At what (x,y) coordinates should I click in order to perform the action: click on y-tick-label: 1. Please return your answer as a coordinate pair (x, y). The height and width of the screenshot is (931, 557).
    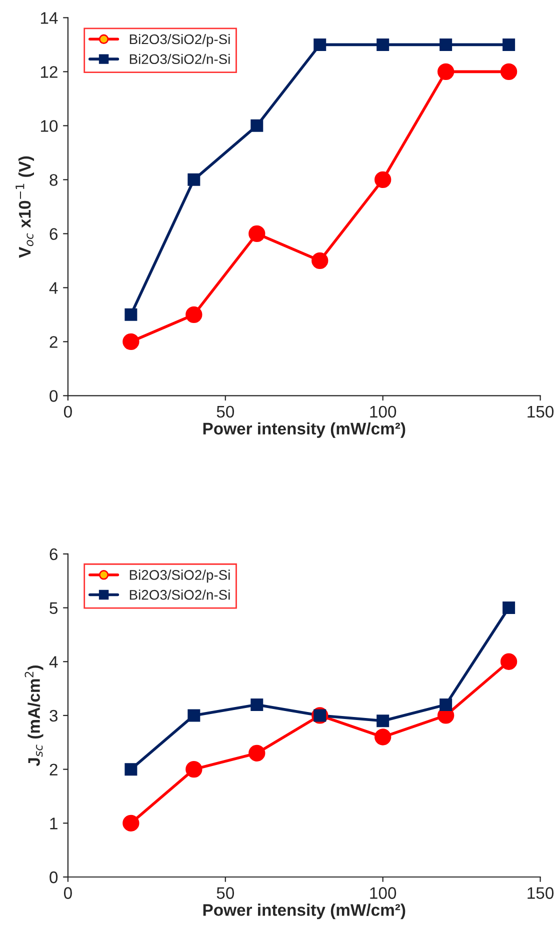
    Looking at the image, I should click on (54, 824).